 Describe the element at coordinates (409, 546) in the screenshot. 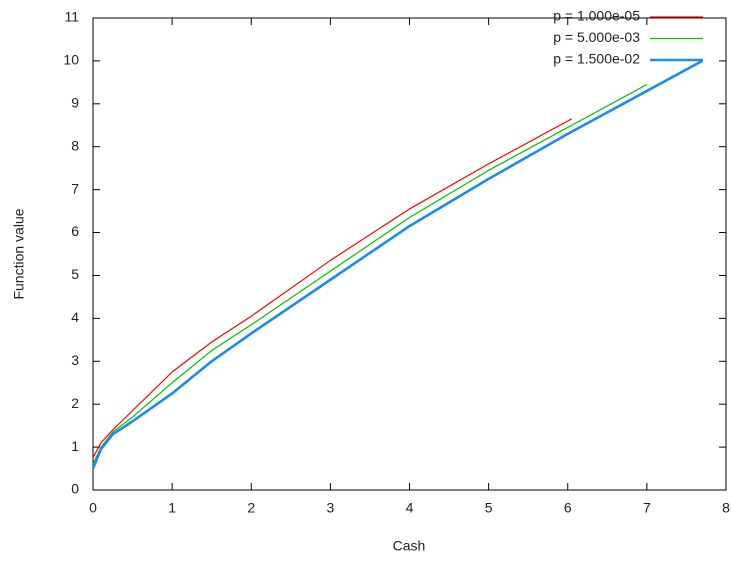

I see `x-axis-title: Cash` at that location.